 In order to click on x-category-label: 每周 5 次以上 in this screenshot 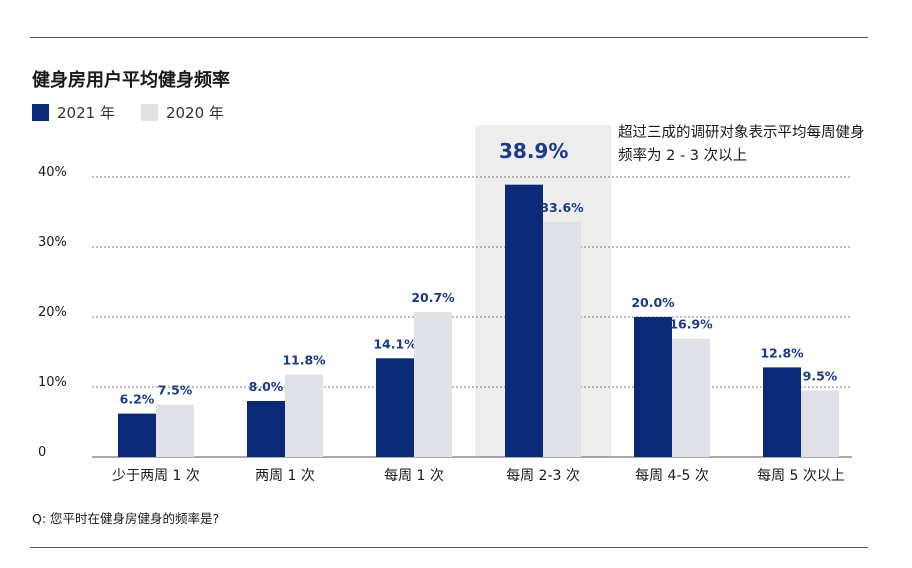, I will do `click(801, 476)`.